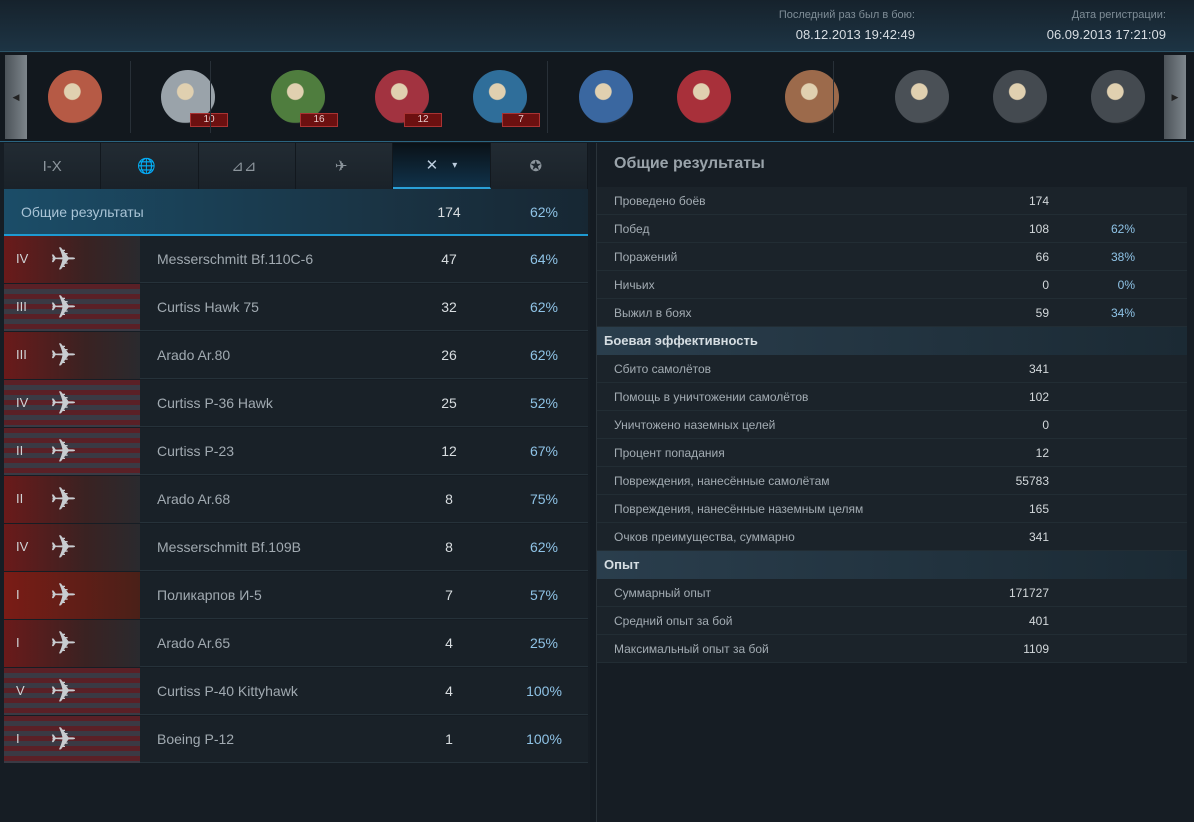 Image resolution: width=1194 pixels, height=822 pixels. What do you see at coordinates (1038, 201) in the screenshot?
I see `stat-value: 174` at bounding box center [1038, 201].